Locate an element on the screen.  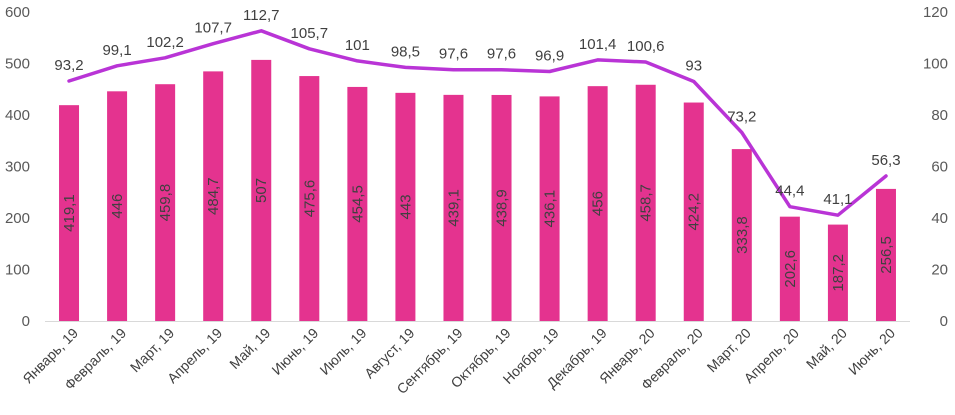
line-label-9: 97,6 is located at coordinates (501, 54).